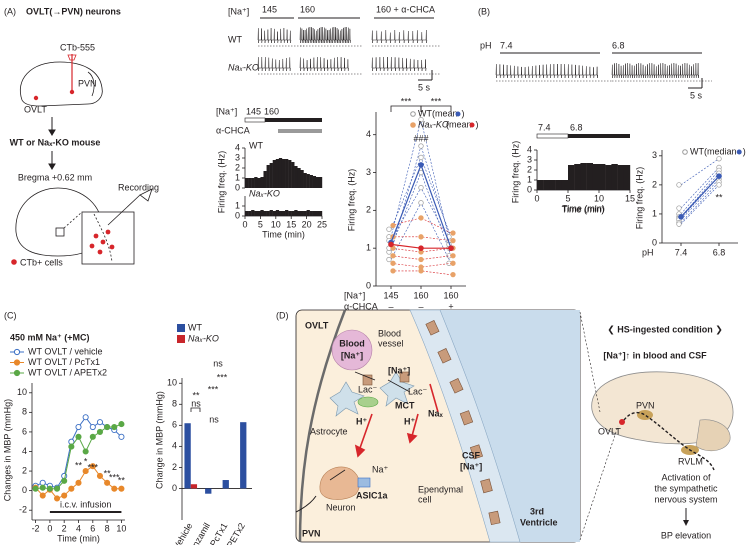 This screenshot has height=545, width=756. Describe the element at coordinates (484, 11) in the screenshot. I see `panel-label: (B)` at that location.